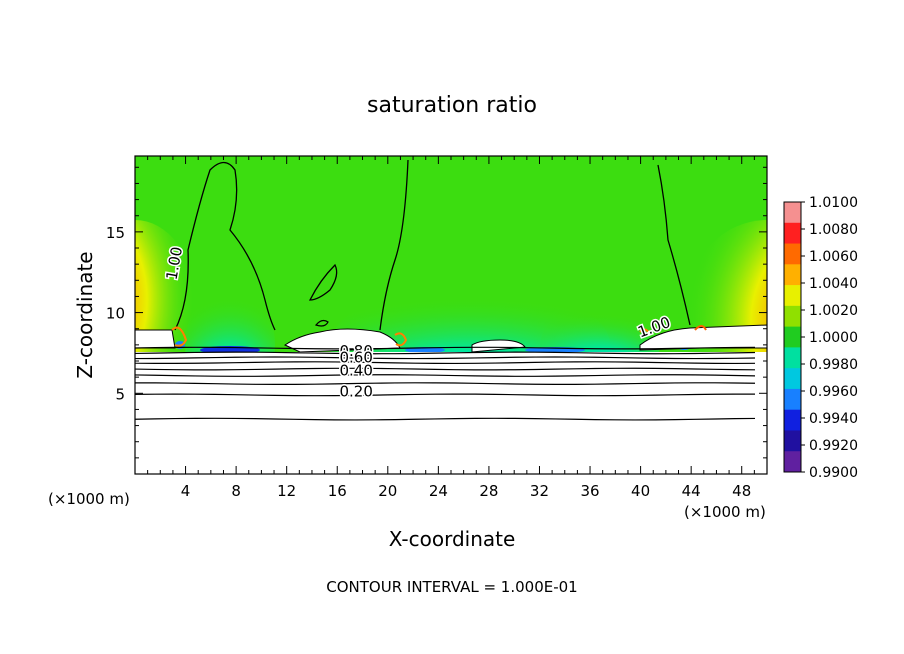  I want to click on contour-warm-edge-left, so click(179, 336).